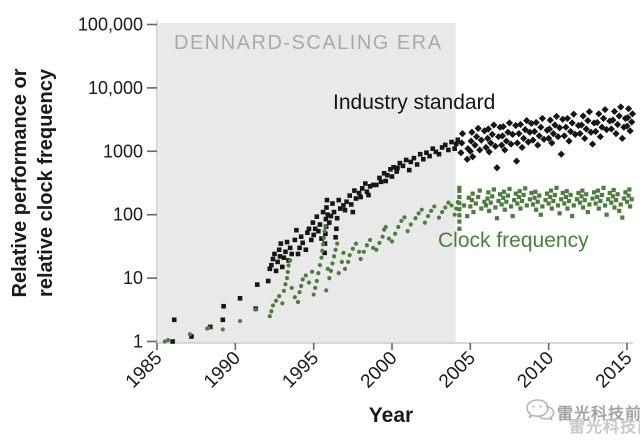 The width and height of the screenshot is (640, 443). Describe the element at coordinates (379, 367) in the screenshot. I see `x-axis-ticks: 1985 1990 1995 2000 2005 2010 2015` at that location.